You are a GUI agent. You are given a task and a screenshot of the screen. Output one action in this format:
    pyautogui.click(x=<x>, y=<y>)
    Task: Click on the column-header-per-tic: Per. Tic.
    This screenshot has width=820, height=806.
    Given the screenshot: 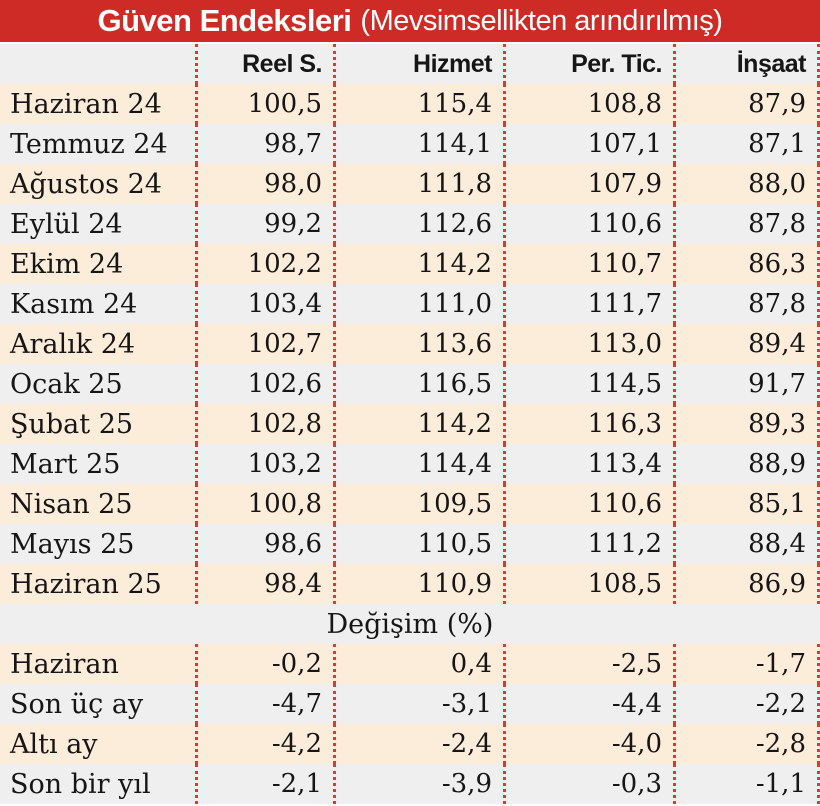 What is the action you would take?
    pyautogui.click(x=588, y=64)
    